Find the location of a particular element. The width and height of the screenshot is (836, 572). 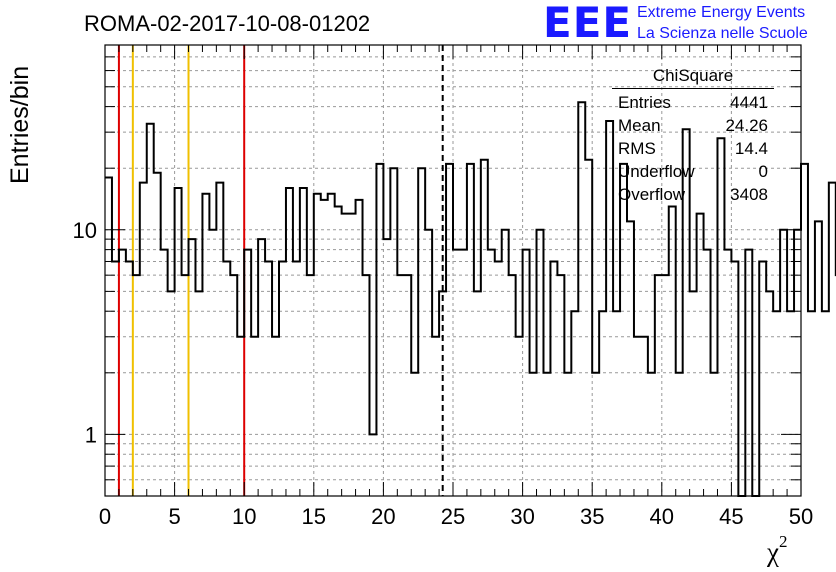

x-axis-label: χ2 is located at coordinates (777, 549).